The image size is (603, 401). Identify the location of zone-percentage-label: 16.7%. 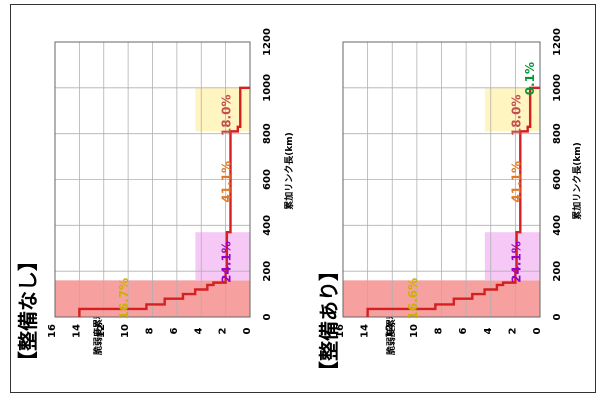
(124, 299).